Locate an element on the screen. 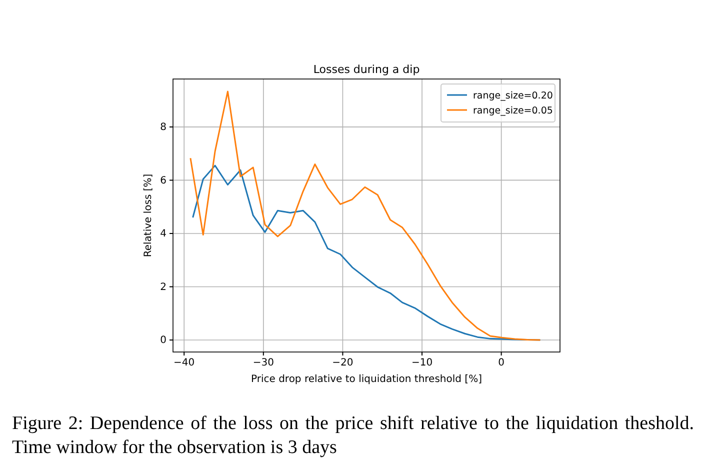 This screenshot has width=709, height=471. x-tick-label: −20 is located at coordinates (343, 363).